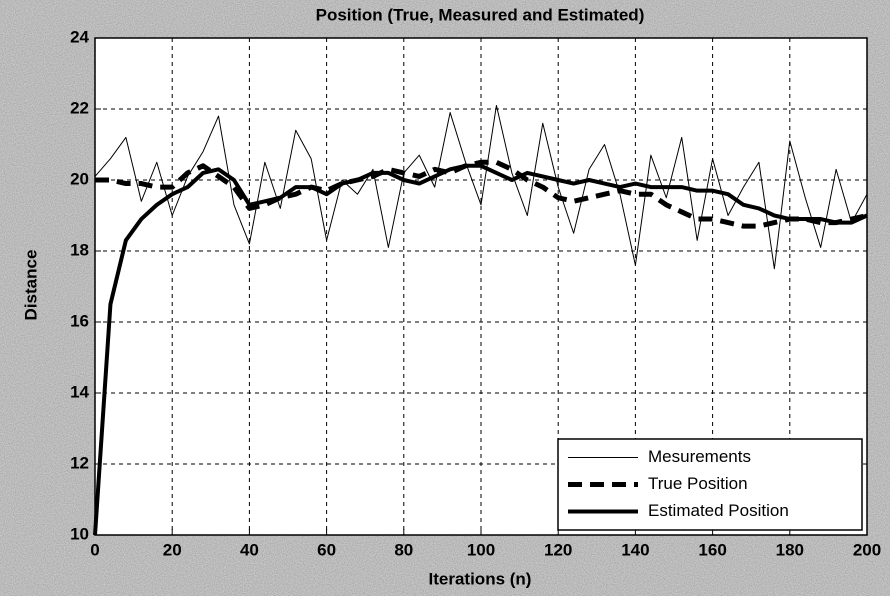 The height and width of the screenshot is (601, 890). Describe the element at coordinates (403, 549) in the screenshot. I see `x-tick-label: 80` at that location.